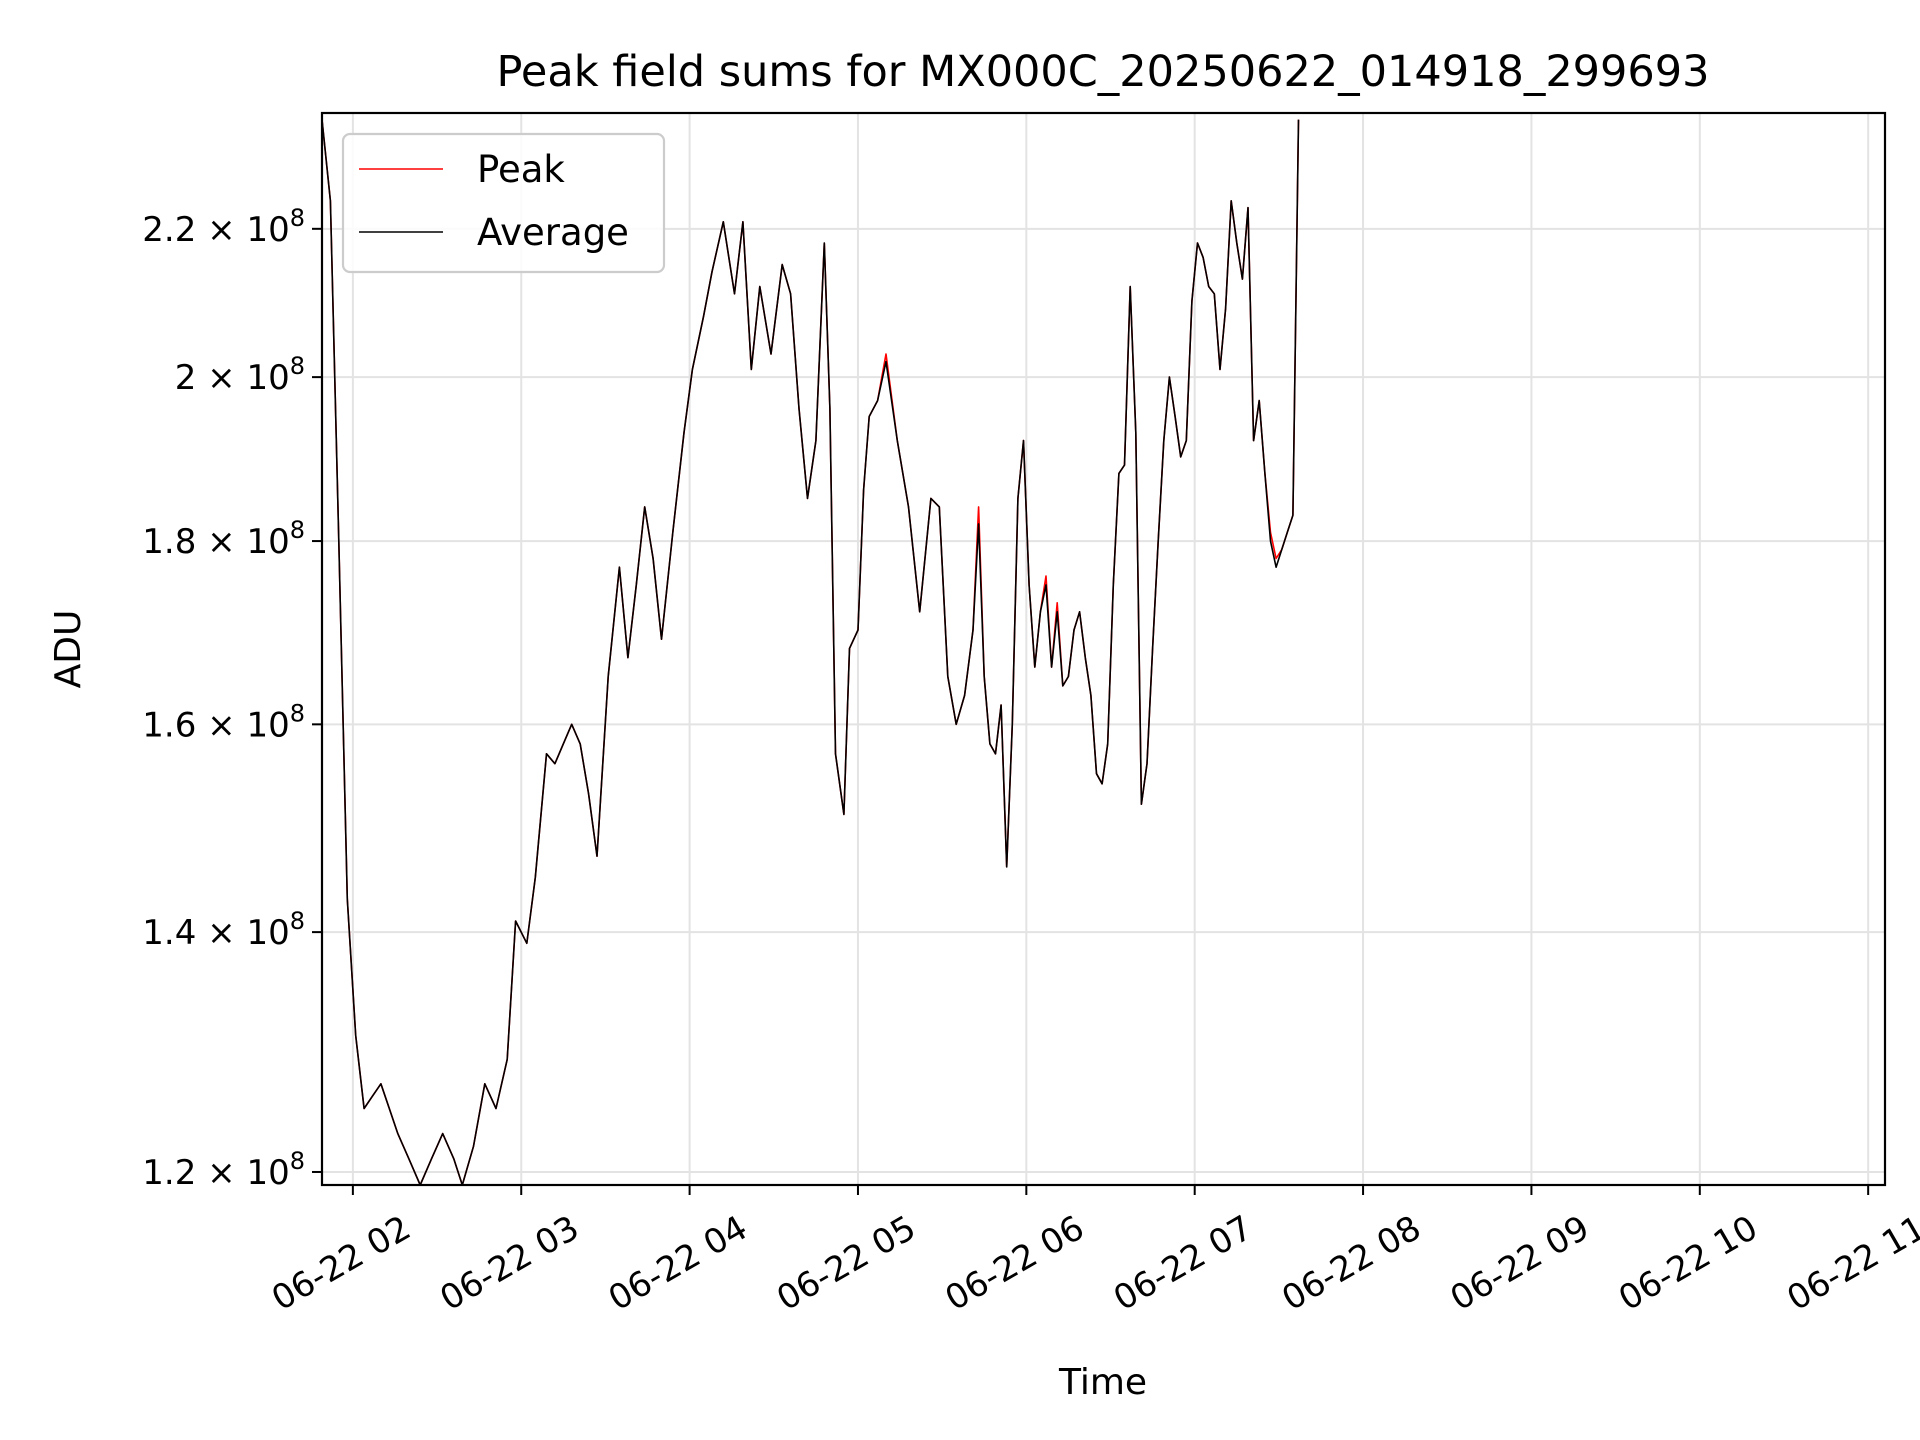 This screenshot has width=1920, height=1440. What do you see at coordinates (553, 232) in the screenshot?
I see `legend-label-average: Average` at bounding box center [553, 232].